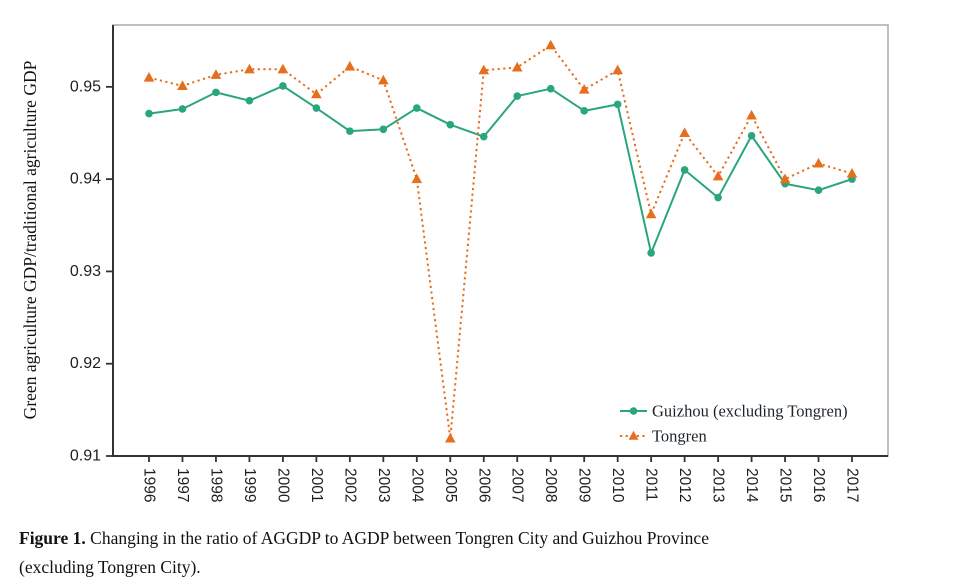 The width and height of the screenshot is (958, 587). What do you see at coordinates (85, 363) in the screenshot?
I see `y-tick-label: 0.92` at bounding box center [85, 363].